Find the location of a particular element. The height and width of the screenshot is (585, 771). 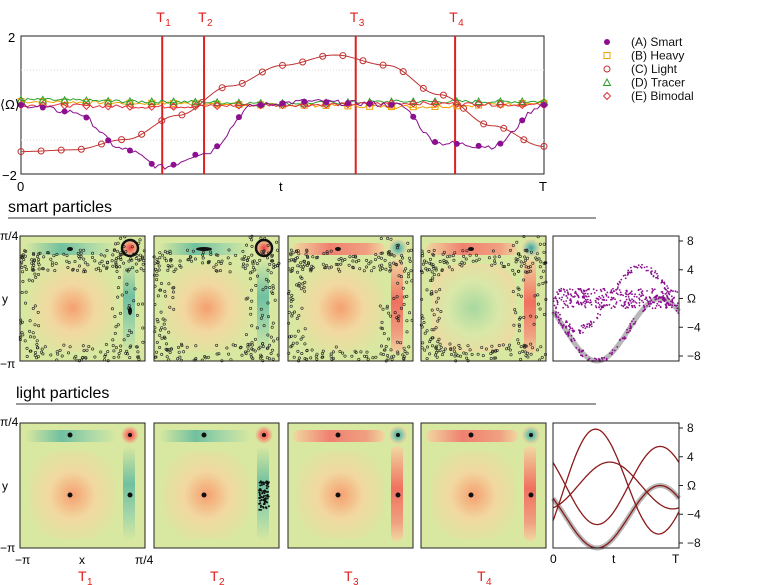

side-gray-curve is located at coordinates (616, 516).